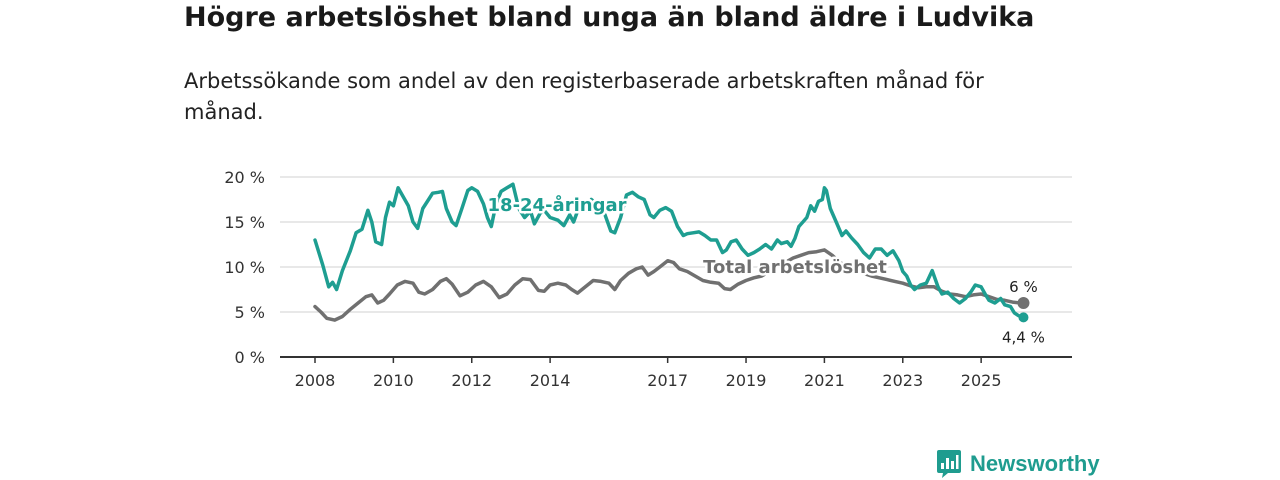 Image resolution: width=1280 pixels, height=480 pixels. What do you see at coordinates (949, 464) in the screenshot?
I see `newsworthy-logo-icon` at bounding box center [949, 464].